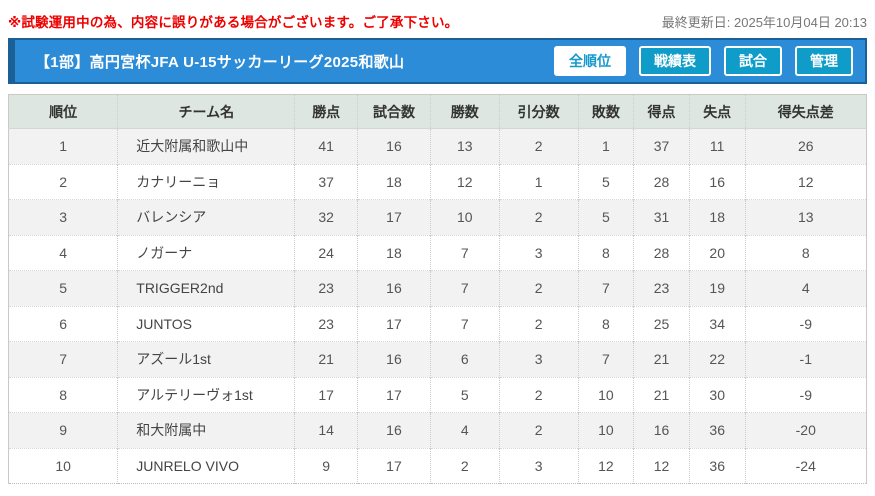  I want to click on cell-goal-diff: -20, so click(805, 430).